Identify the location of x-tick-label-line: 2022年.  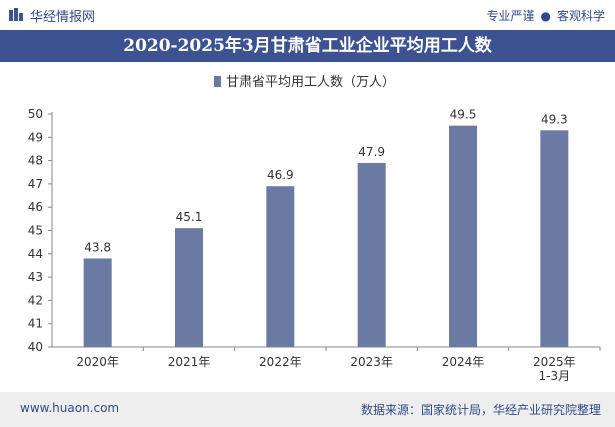
(280, 362).